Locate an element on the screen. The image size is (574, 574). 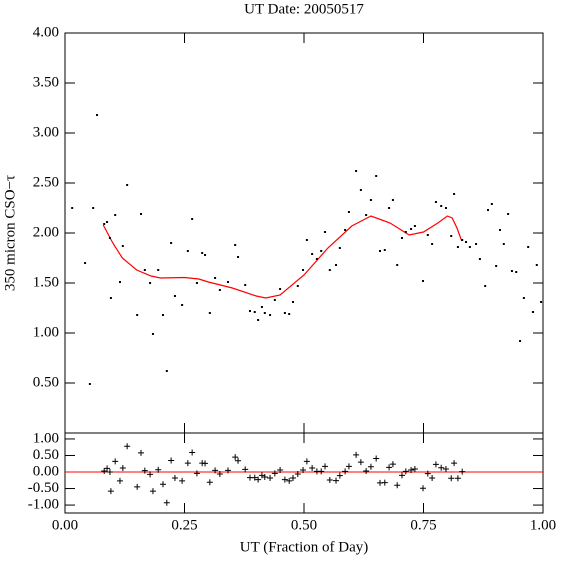
plot-frame is located at coordinates (304, 473).